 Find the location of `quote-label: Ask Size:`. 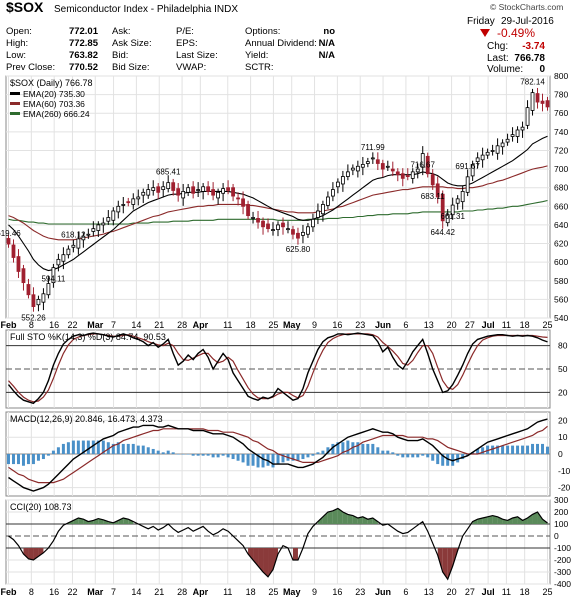

quote-label: Ask Size: is located at coordinates (132, 43).